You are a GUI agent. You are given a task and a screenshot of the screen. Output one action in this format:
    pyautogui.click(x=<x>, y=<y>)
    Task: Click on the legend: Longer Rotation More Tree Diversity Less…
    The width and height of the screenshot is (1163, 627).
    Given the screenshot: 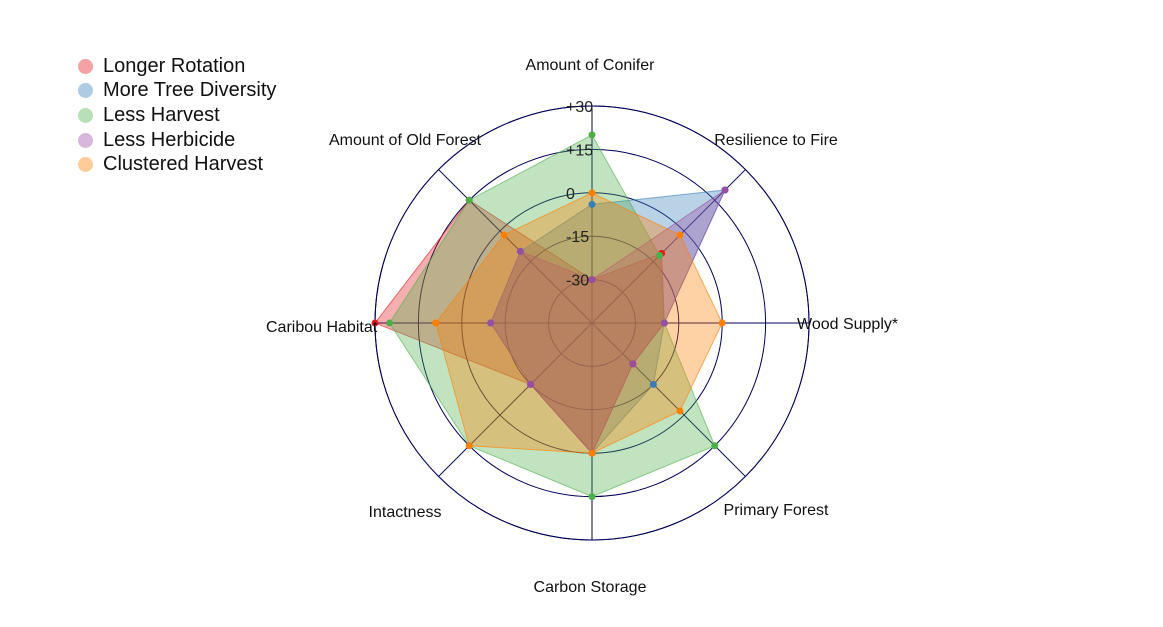 What is the action you would take?
    pyautogui.click(x=177, y=115)
    